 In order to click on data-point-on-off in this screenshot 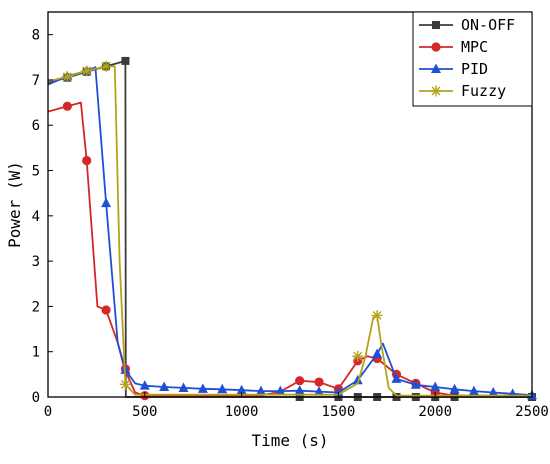, I will do `click(125, 60)`.